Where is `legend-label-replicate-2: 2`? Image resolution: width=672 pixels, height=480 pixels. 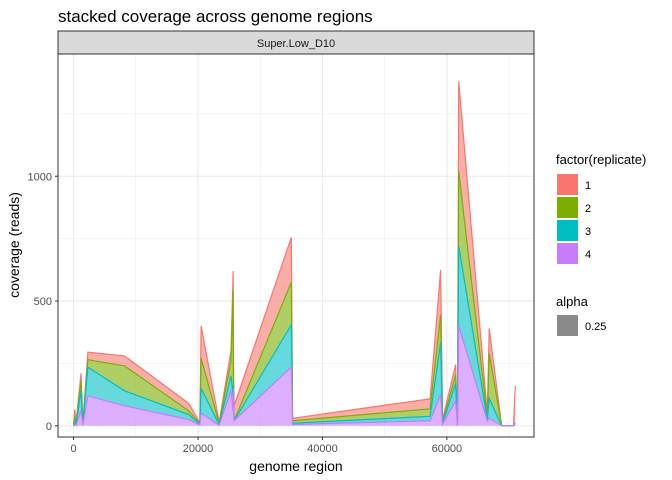 legend-label-replicate-2: 2 is located at coordinates (588, 209).